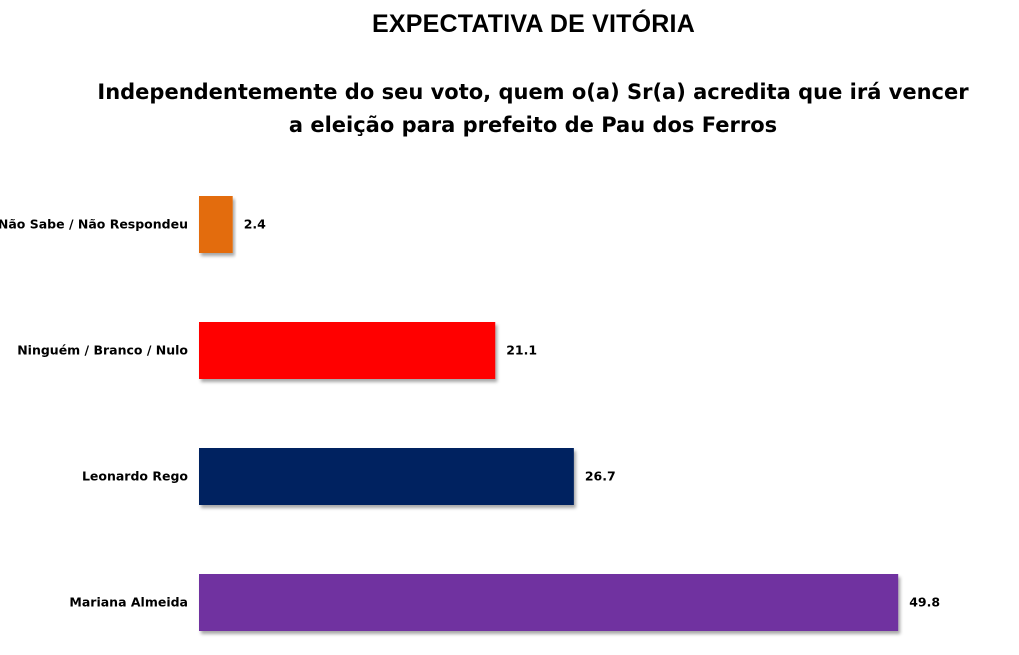 The image size is (1019, 655). Describe the element at coordinates (102, 350) in the screenshot. I see `category-label: Ninguém / Branco / Nulo` at that location.